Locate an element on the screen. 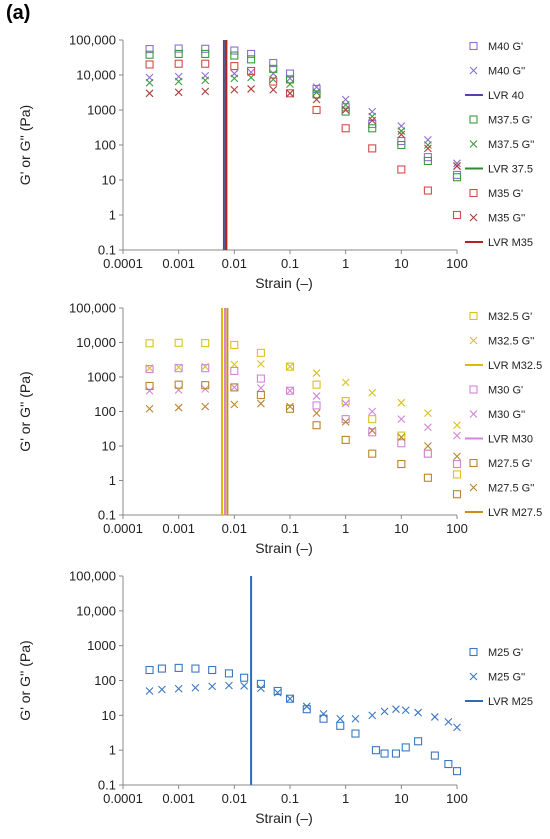  legend-swatch-m35-g-gpp is located at coordinates (473, 217).